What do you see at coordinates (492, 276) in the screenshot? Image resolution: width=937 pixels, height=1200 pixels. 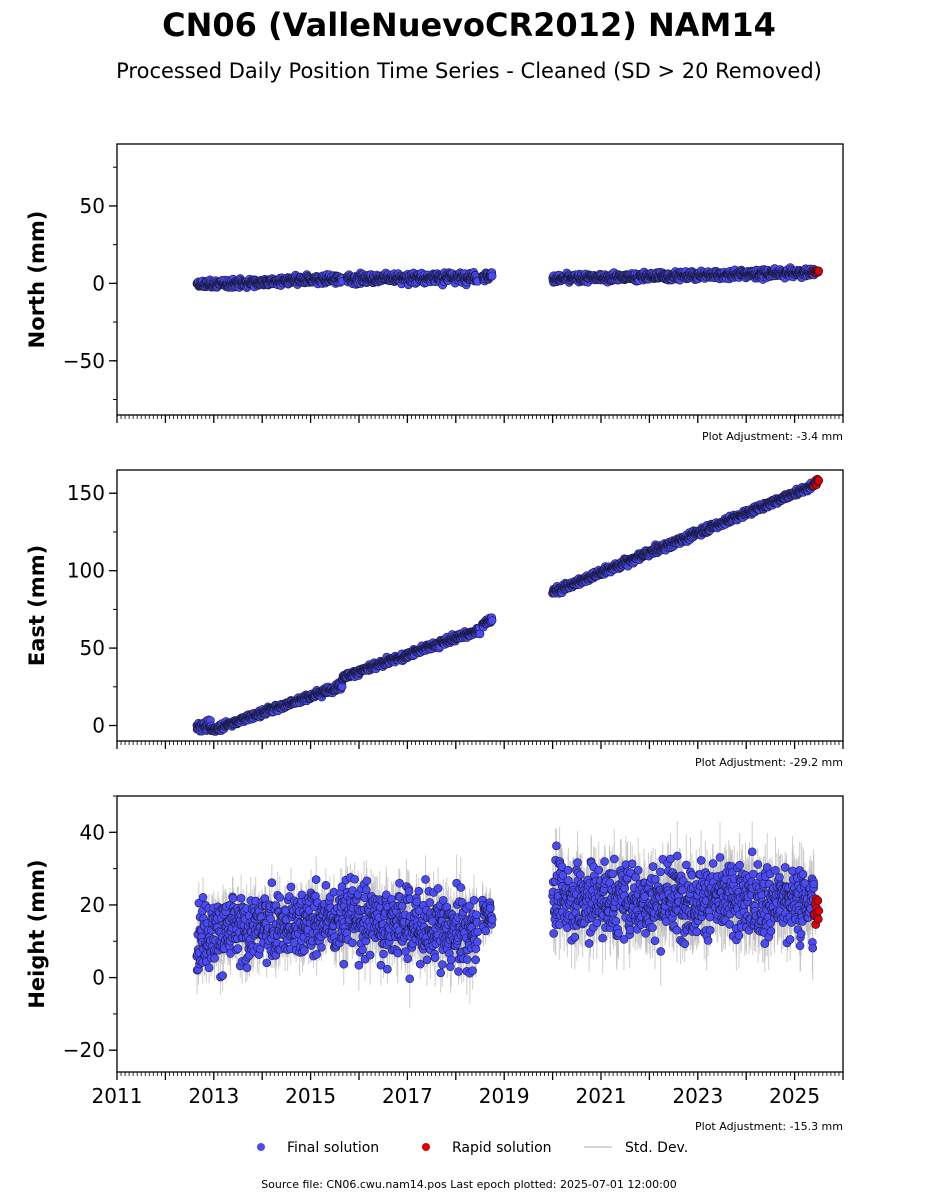 I see `north-final-point` at bounding box center [492, 276].